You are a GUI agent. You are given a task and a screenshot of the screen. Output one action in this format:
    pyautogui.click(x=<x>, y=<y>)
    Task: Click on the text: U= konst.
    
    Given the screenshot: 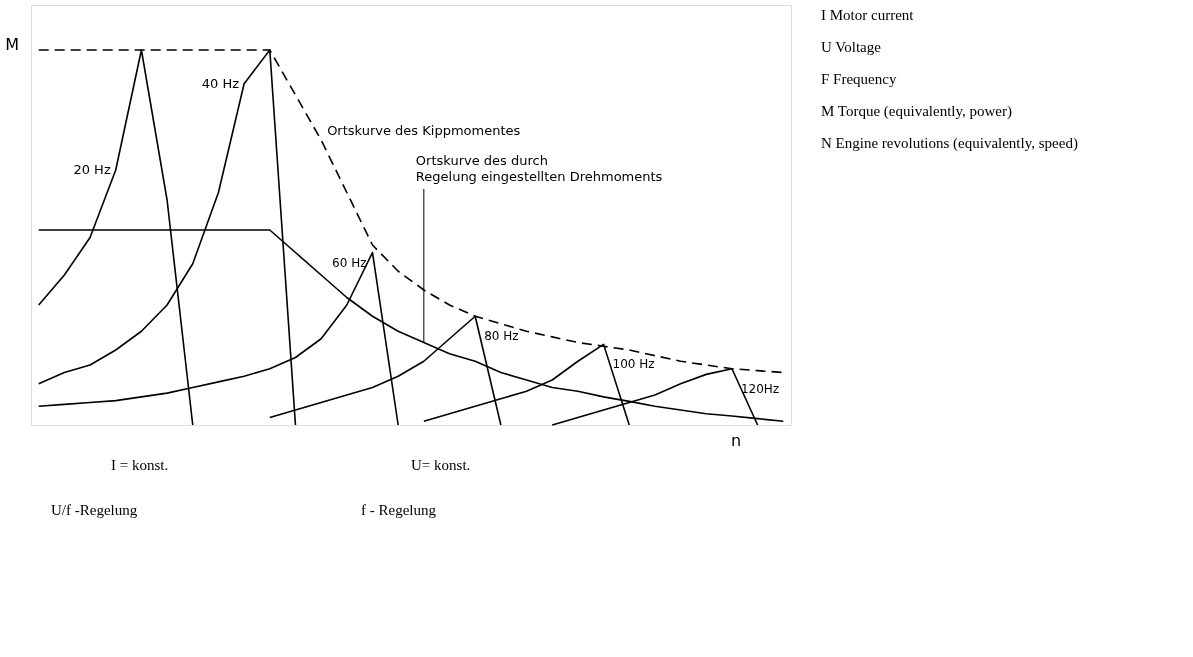 What is the action you would take?
    pyautogui.click(x=441, y=465)
    